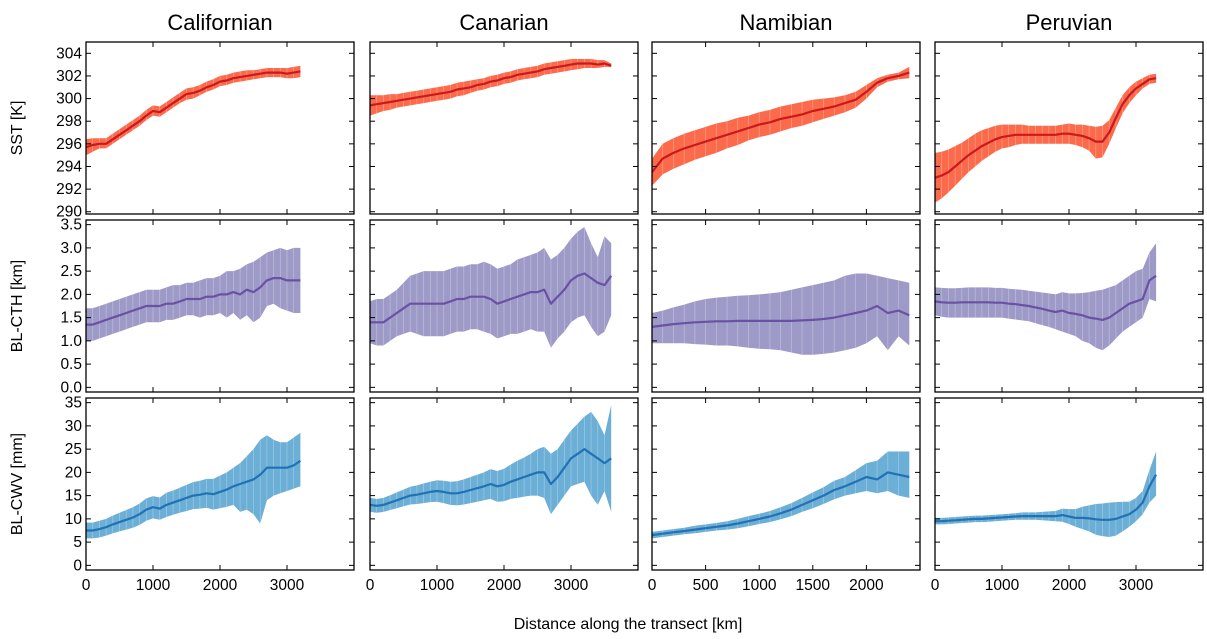  Describe the element at coordinates (69, 189) in the screenshot. I see `y-tick-label: 292` at that location.